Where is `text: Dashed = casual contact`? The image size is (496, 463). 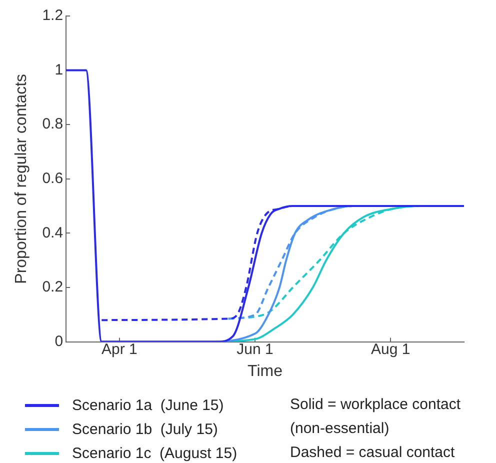
text: Dashed = casual contact is located at coordinates (373, 453).